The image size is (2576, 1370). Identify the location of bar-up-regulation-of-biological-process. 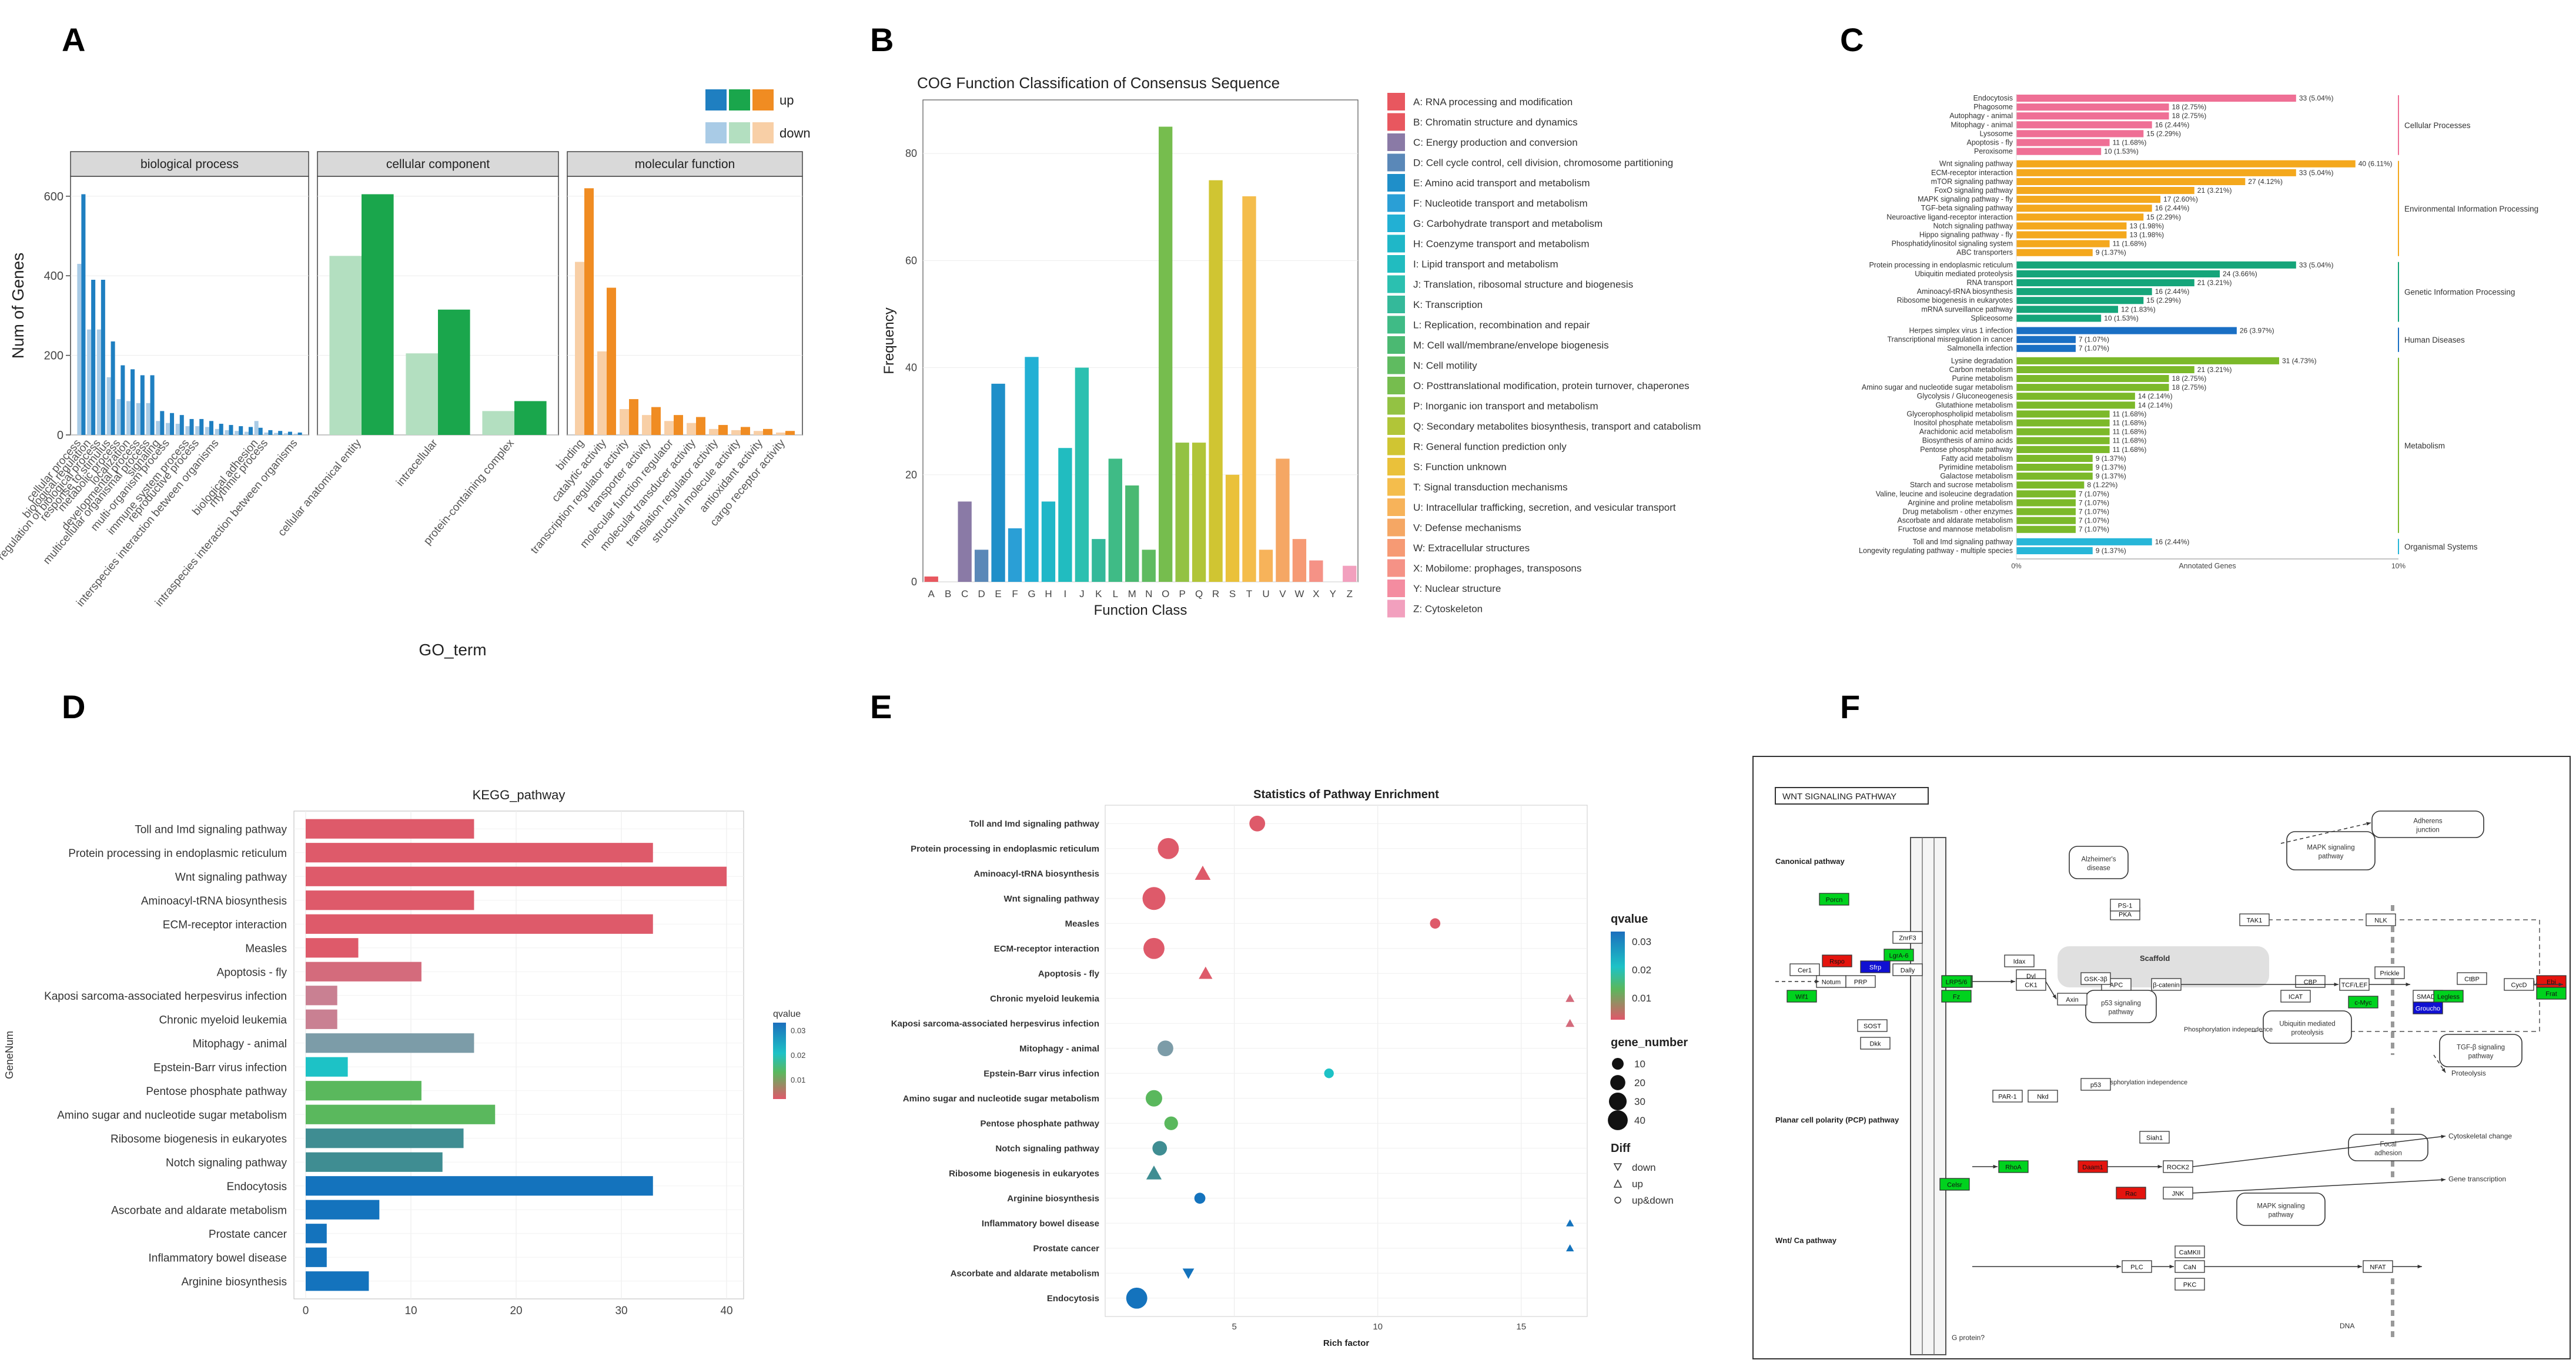
(103, 357).